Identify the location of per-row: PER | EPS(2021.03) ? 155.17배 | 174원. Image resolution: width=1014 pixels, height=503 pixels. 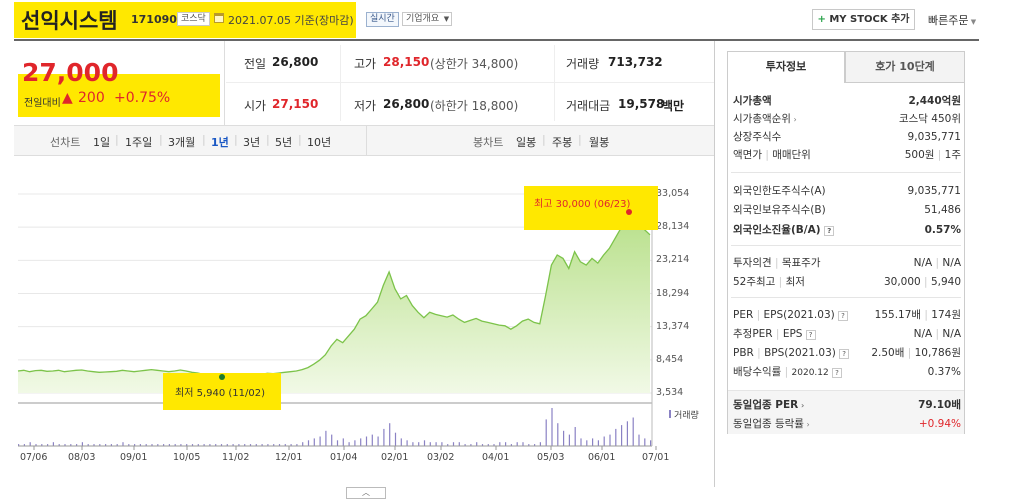
(847, 315).